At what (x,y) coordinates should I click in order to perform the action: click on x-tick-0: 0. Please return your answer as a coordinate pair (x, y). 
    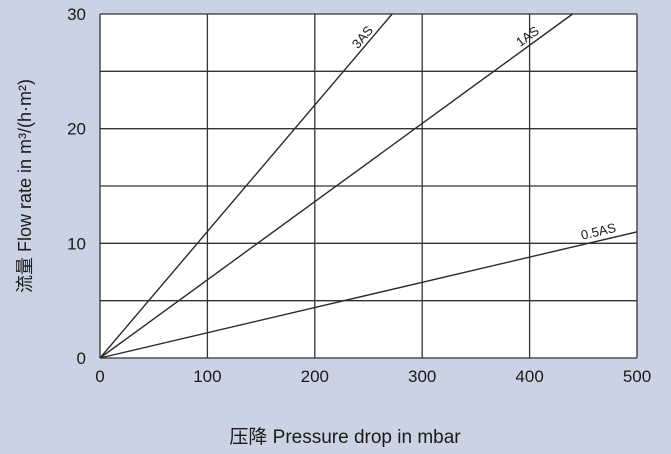
    Looking at the image, I should click on (99, 376).